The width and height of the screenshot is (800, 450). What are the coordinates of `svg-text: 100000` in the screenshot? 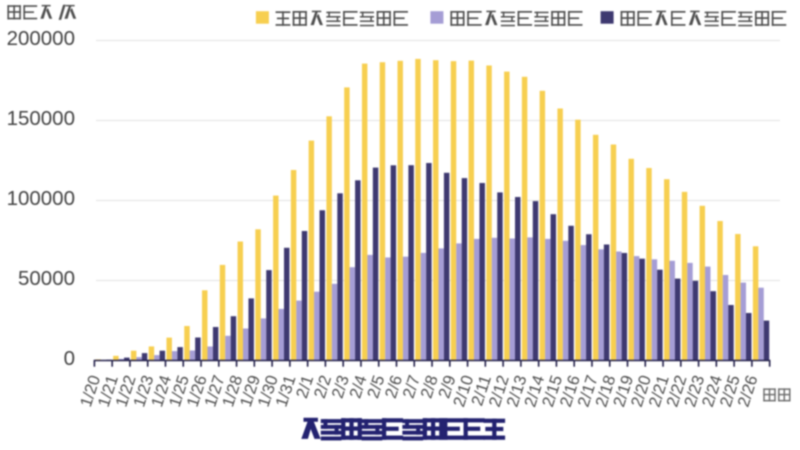 It's located at (41, 198).